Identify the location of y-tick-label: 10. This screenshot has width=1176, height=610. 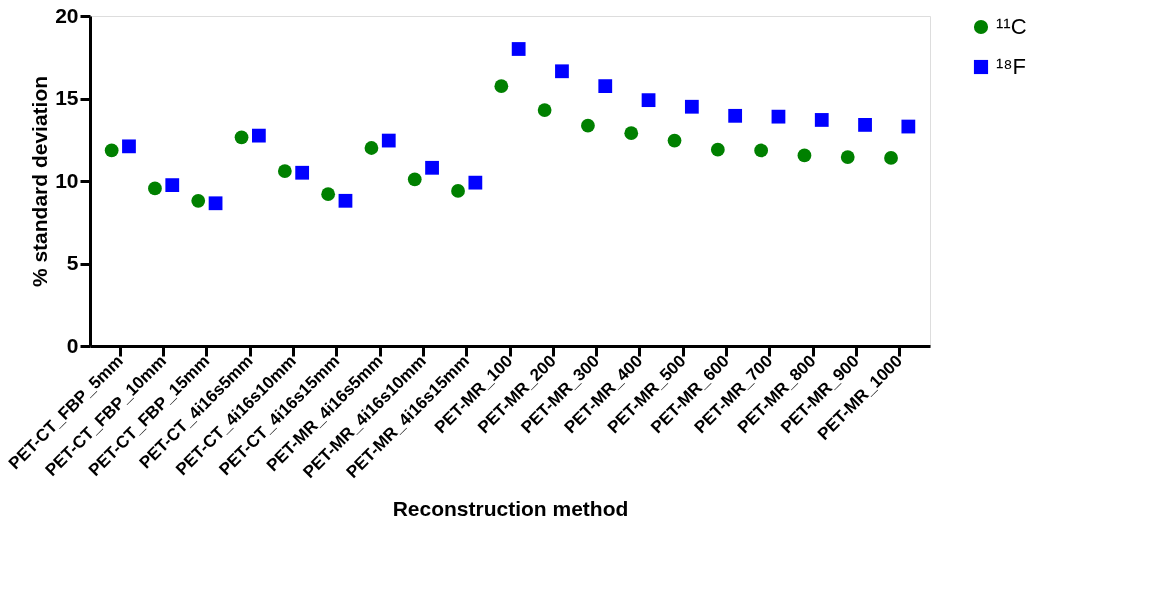
(67, 180).